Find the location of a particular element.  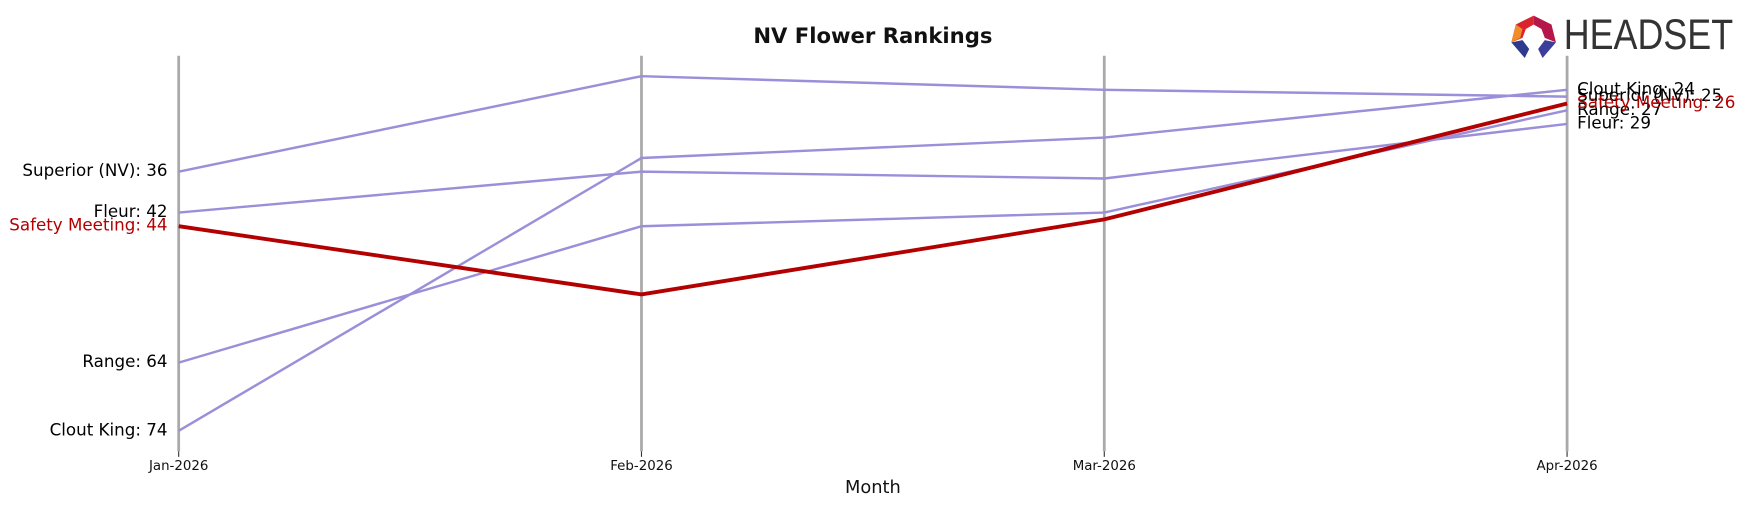

chart-title: NV Flower Rankings is located at coordinates (872, 35).